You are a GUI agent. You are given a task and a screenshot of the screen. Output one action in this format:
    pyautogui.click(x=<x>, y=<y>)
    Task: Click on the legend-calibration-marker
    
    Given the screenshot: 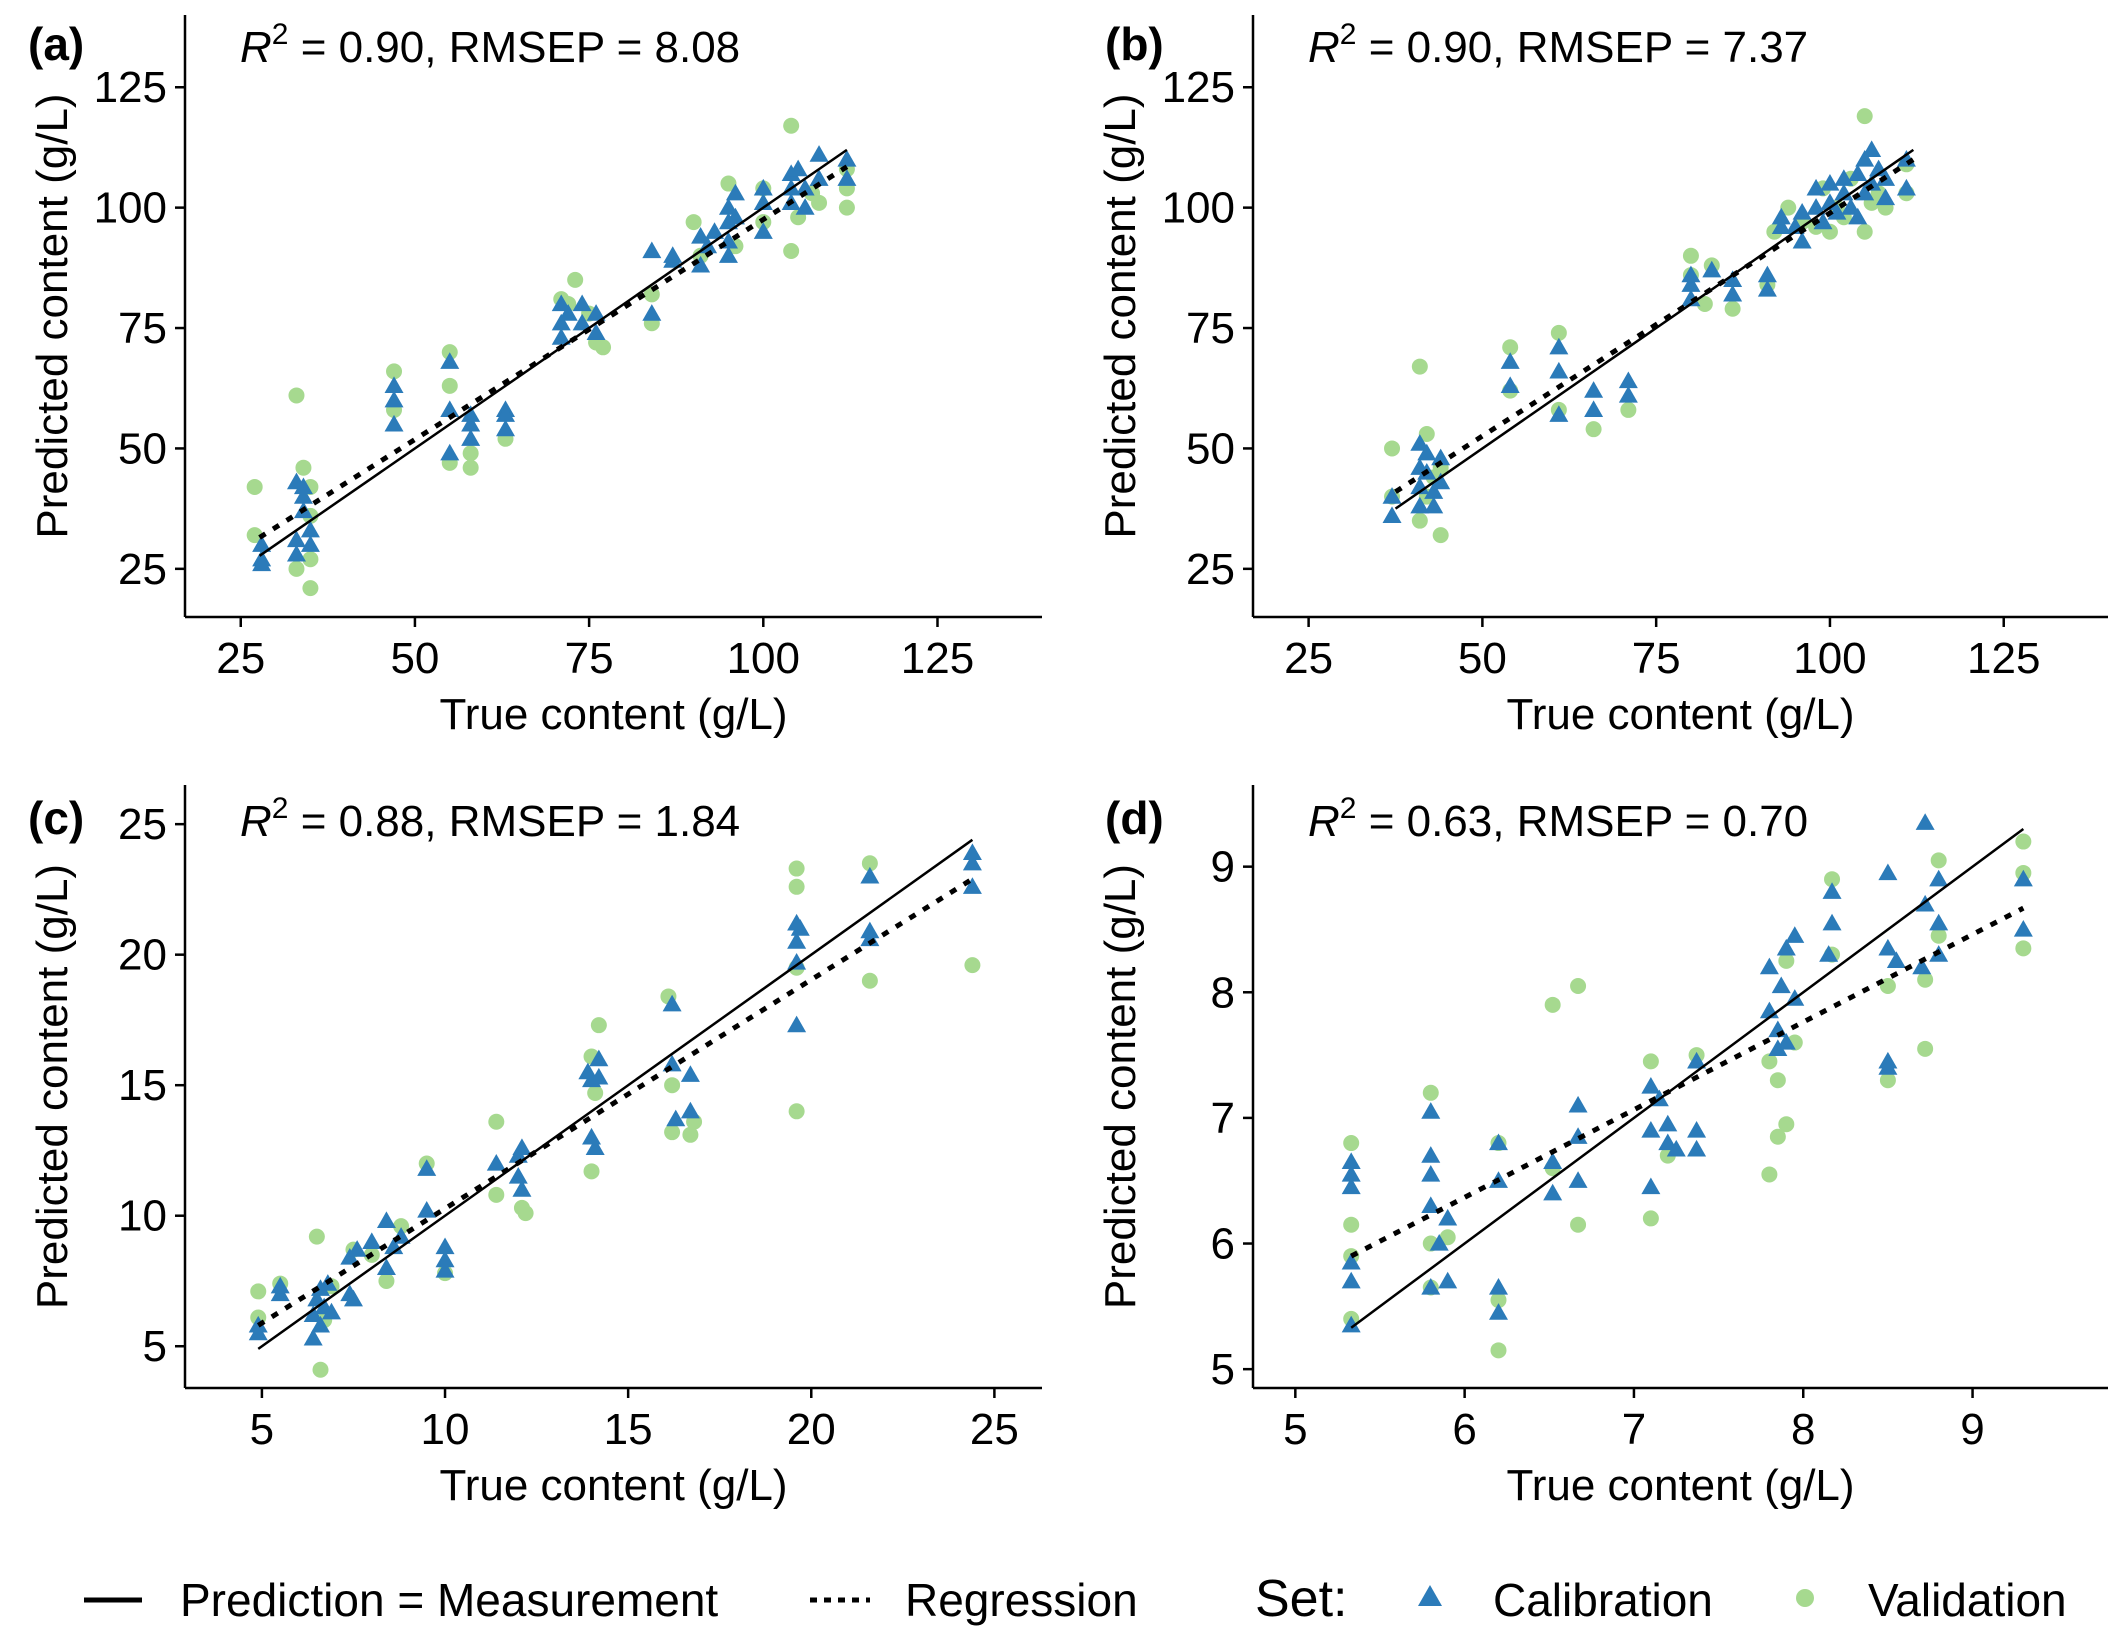 What is the action you would take?
    pyautogui.click(x=1430, y=1595)
    